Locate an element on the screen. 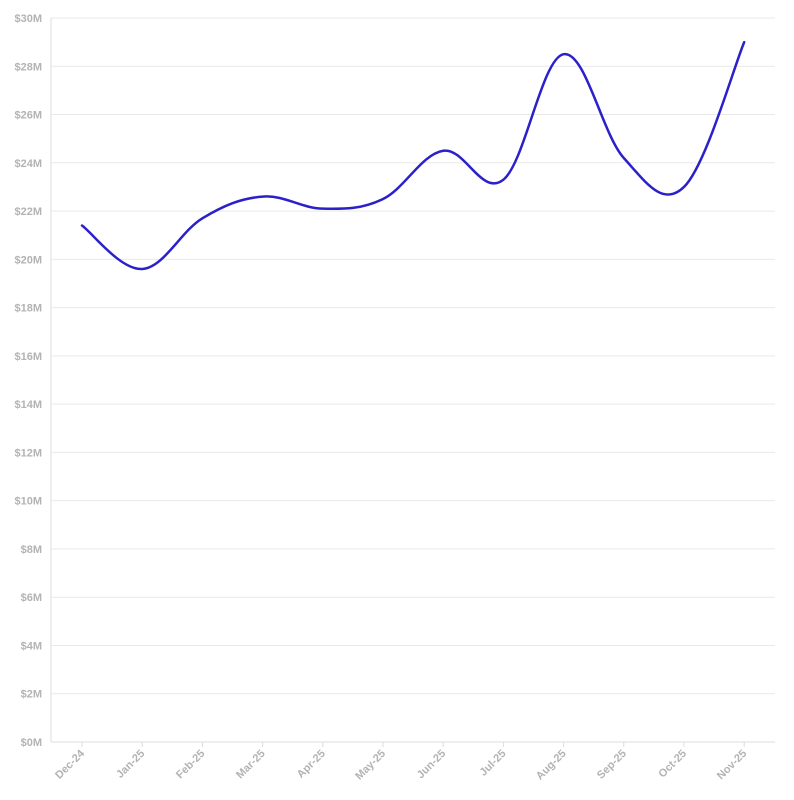 Image resolution: width=794 pixels, height=800 pixels. x-tick-label: Feb-25 is located at coordinates (191, 765).